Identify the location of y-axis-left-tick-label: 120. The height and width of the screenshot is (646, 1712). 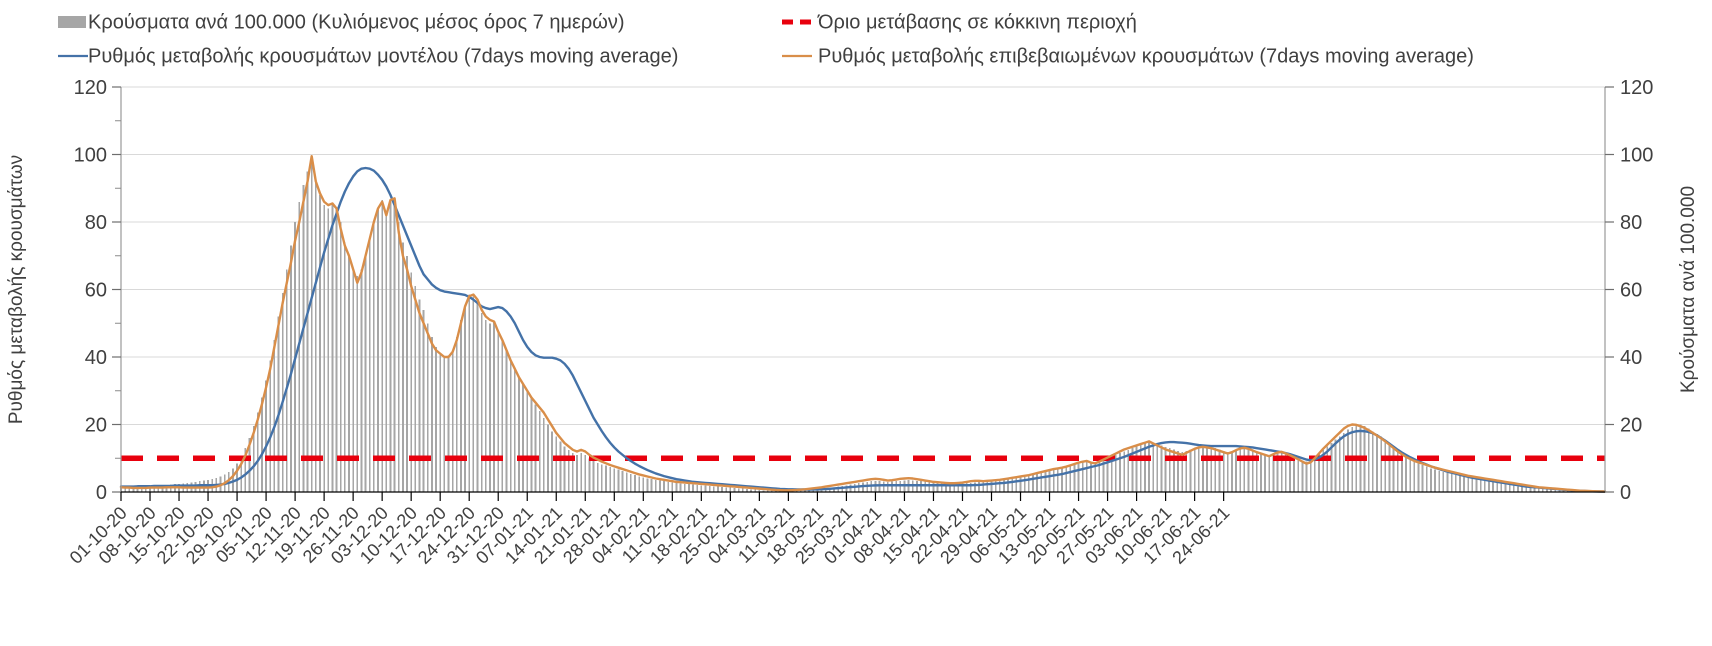
(90, 88).